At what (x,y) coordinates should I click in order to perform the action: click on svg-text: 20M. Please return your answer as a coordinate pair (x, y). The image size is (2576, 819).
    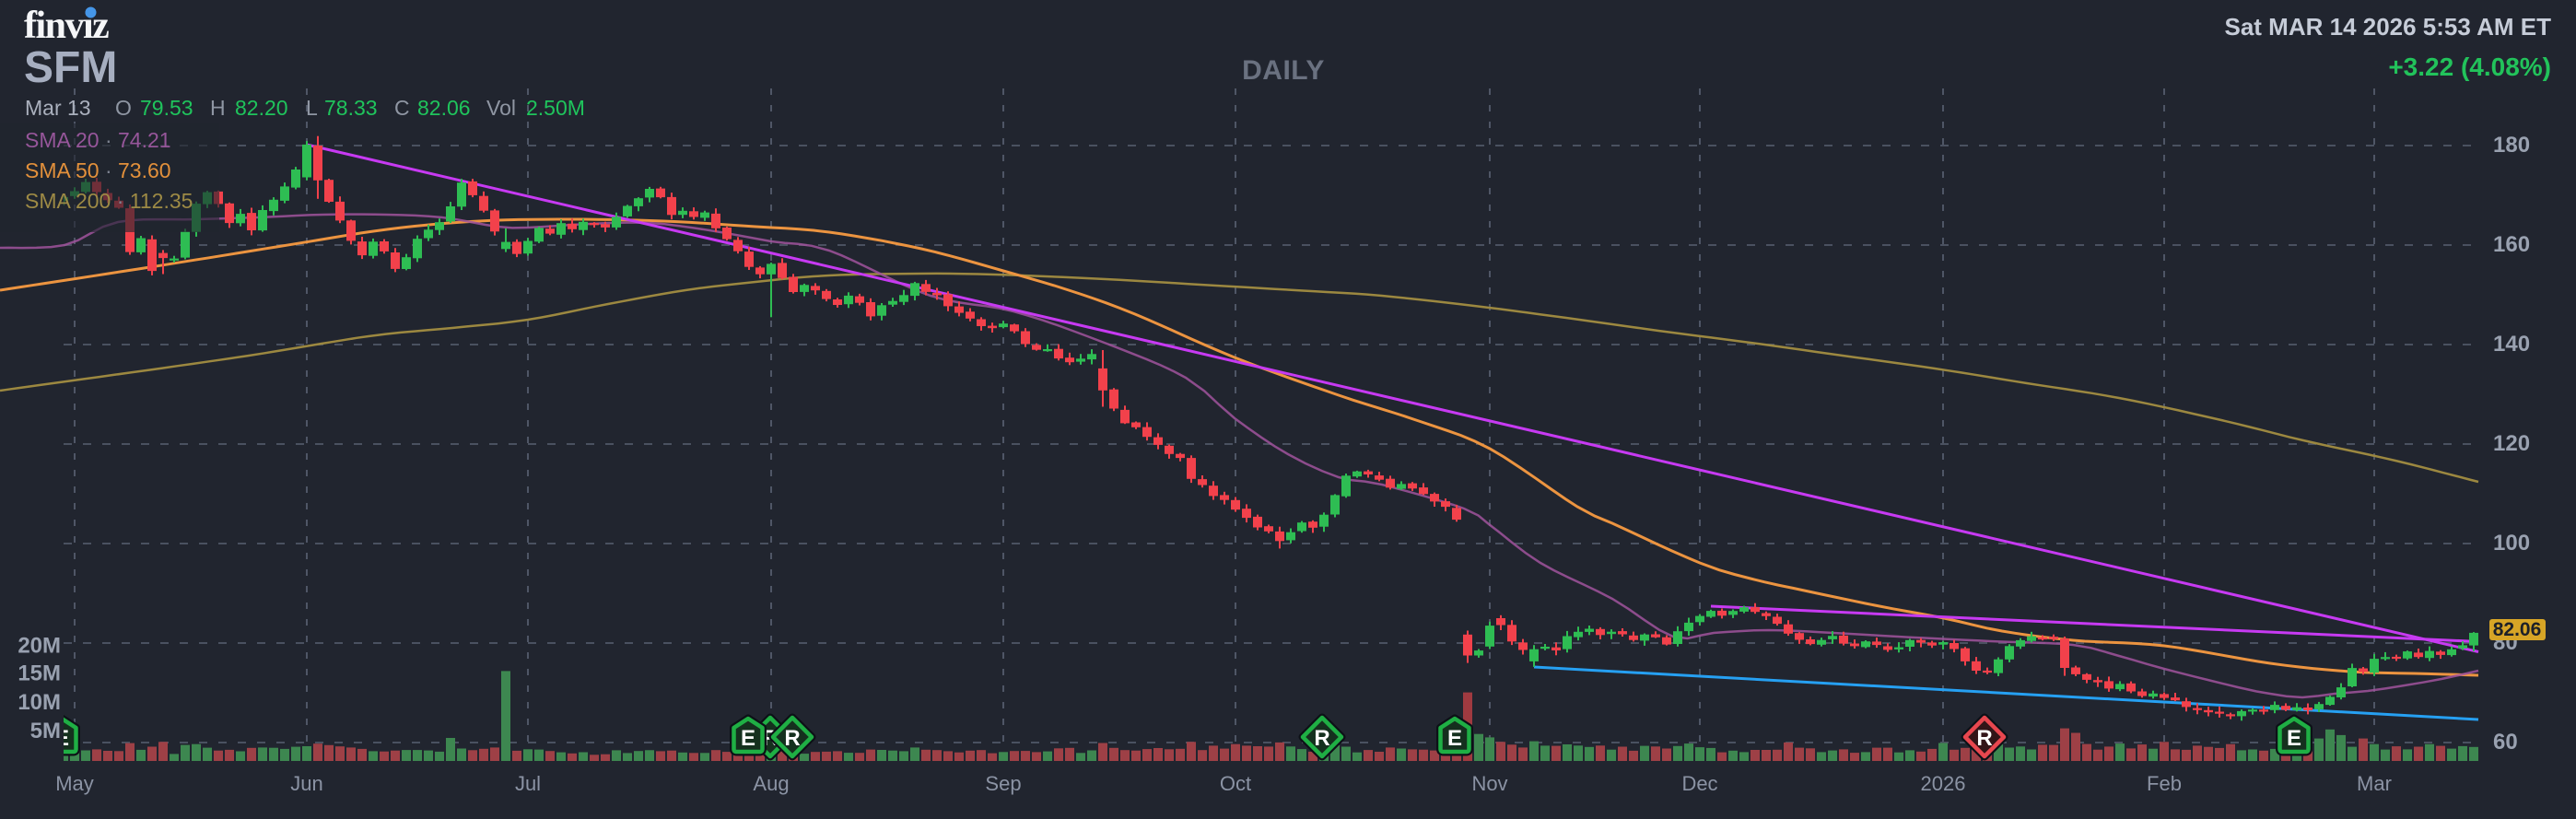
    Looking at the image, I should click on (39, 646).